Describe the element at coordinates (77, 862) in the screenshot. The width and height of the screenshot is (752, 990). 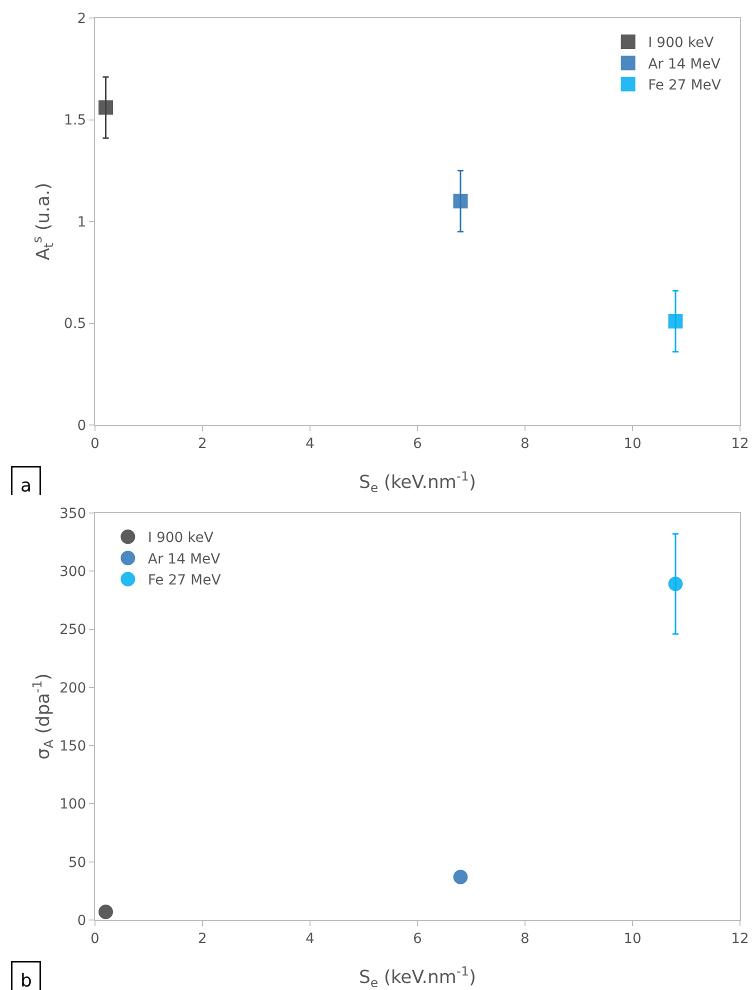
I see `y-tick-label: 50` at that location.